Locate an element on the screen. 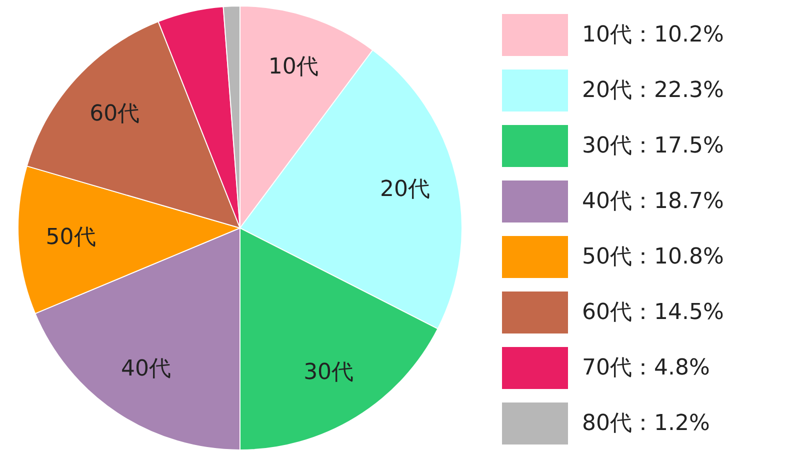 The height and width of the screenshot is (456, 791). legend-label: 70代：4.8% is located at coordinates (646, 368).